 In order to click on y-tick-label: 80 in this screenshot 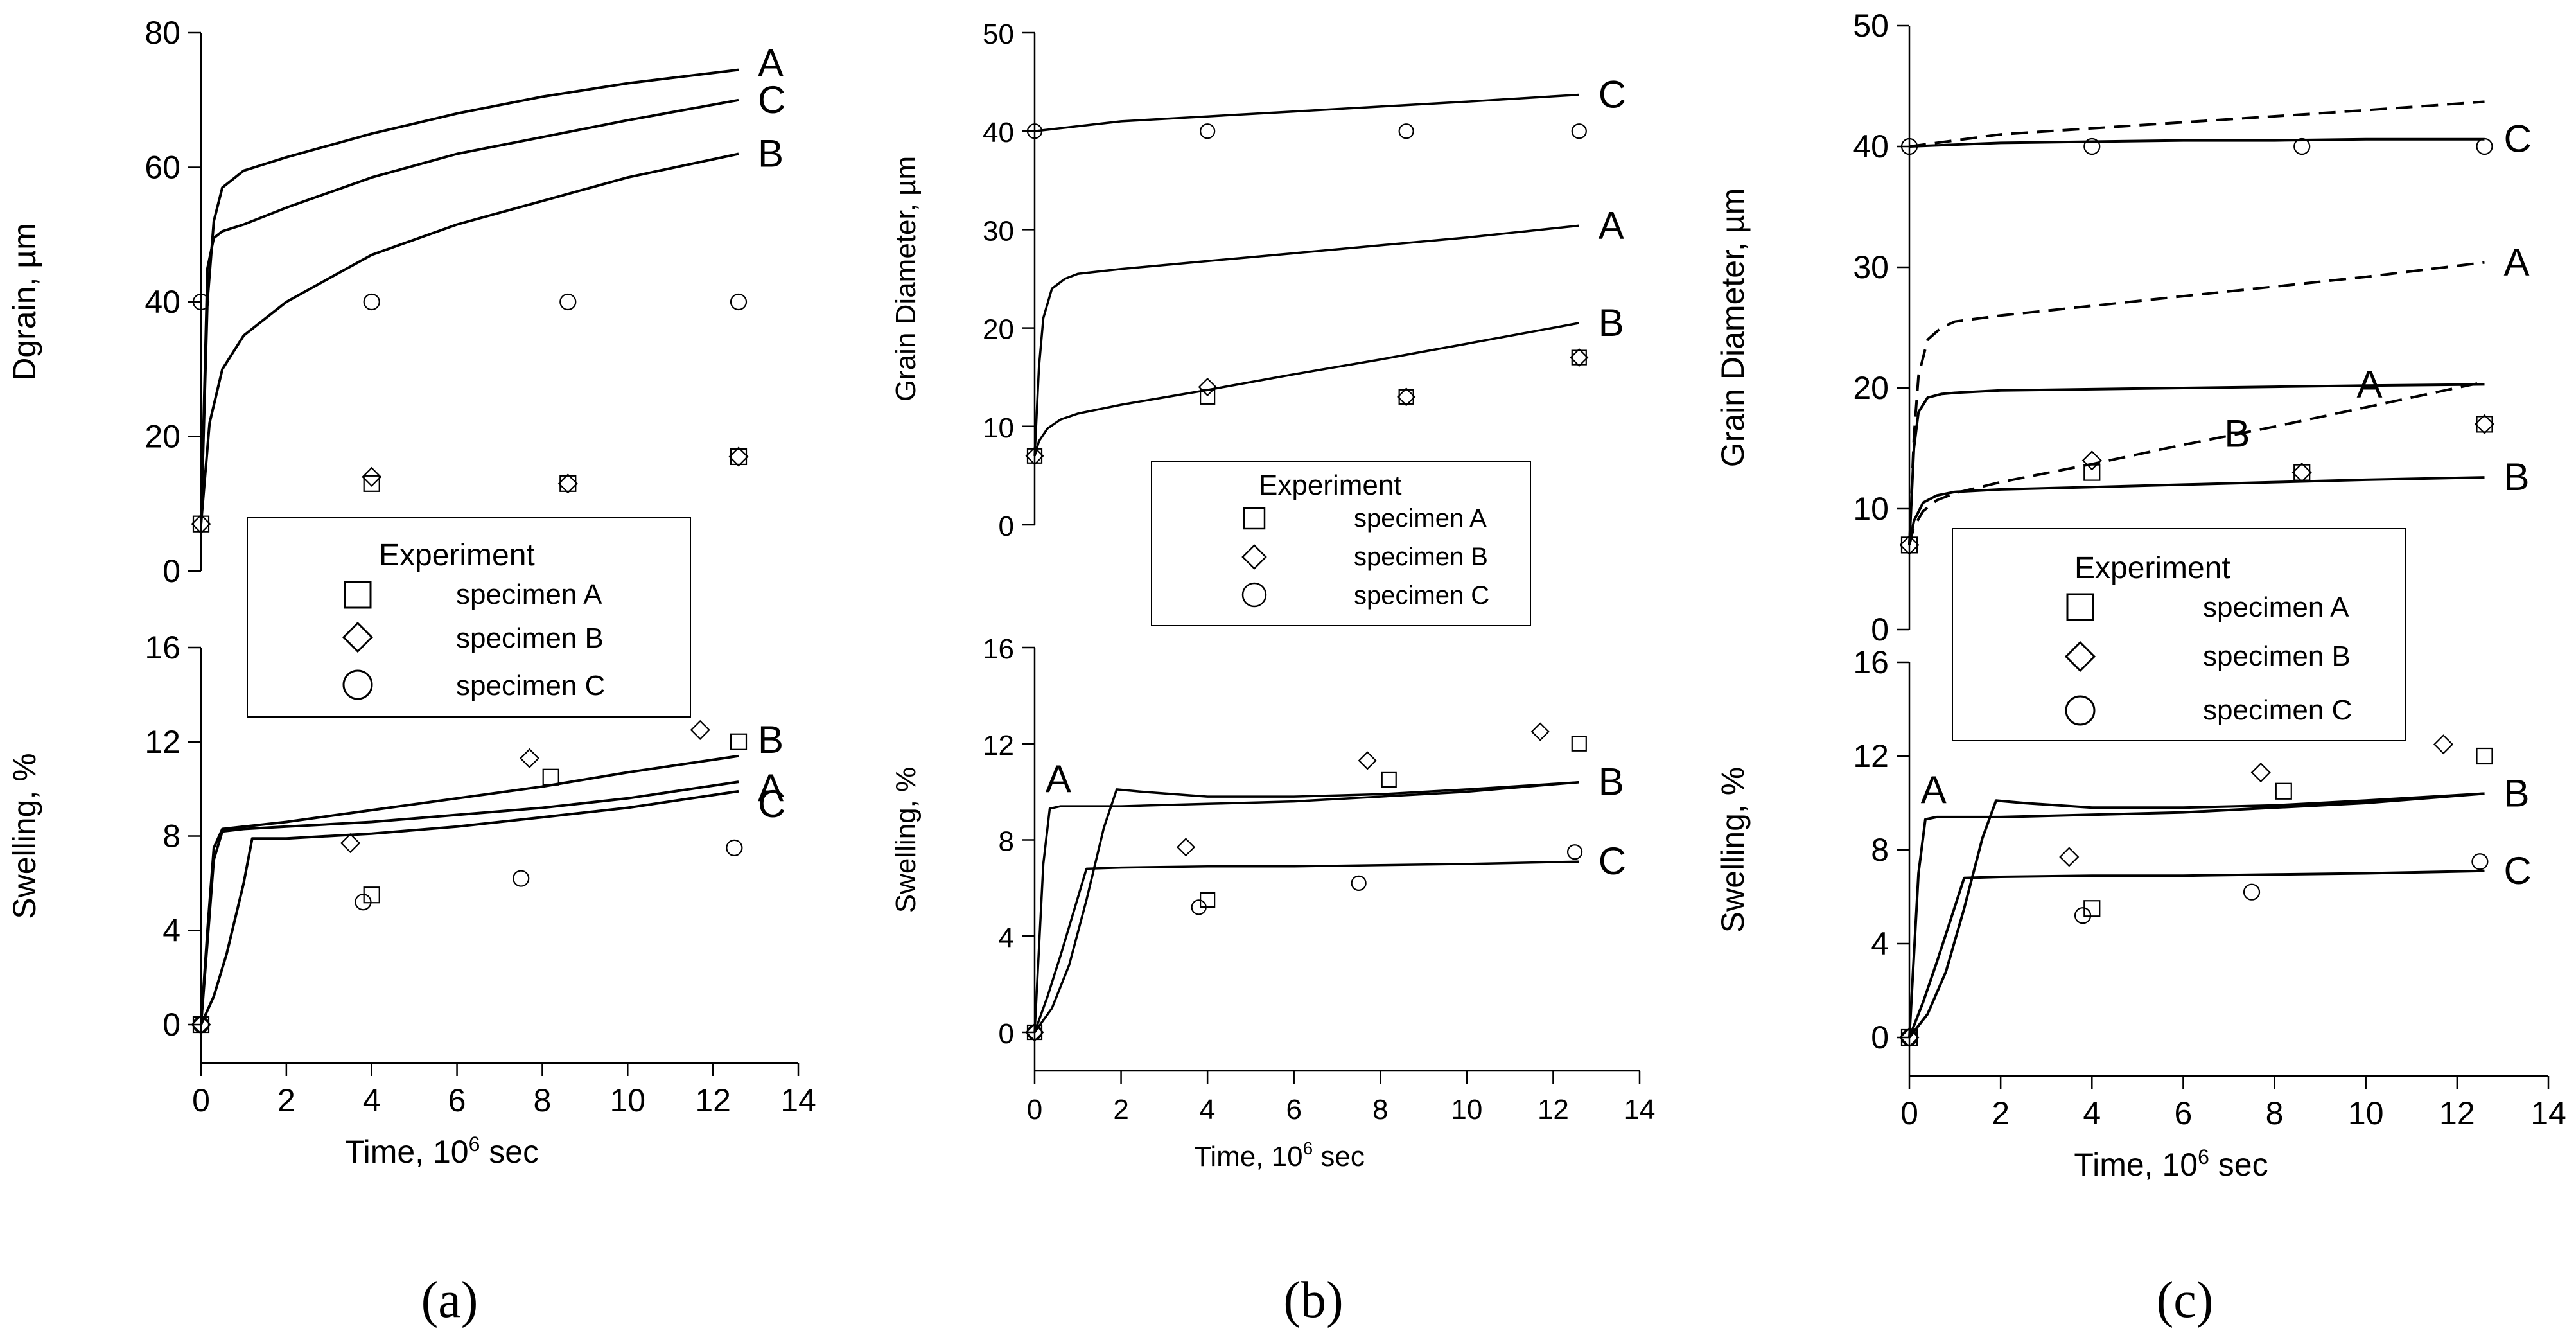, I will do `click(162, 33)`.